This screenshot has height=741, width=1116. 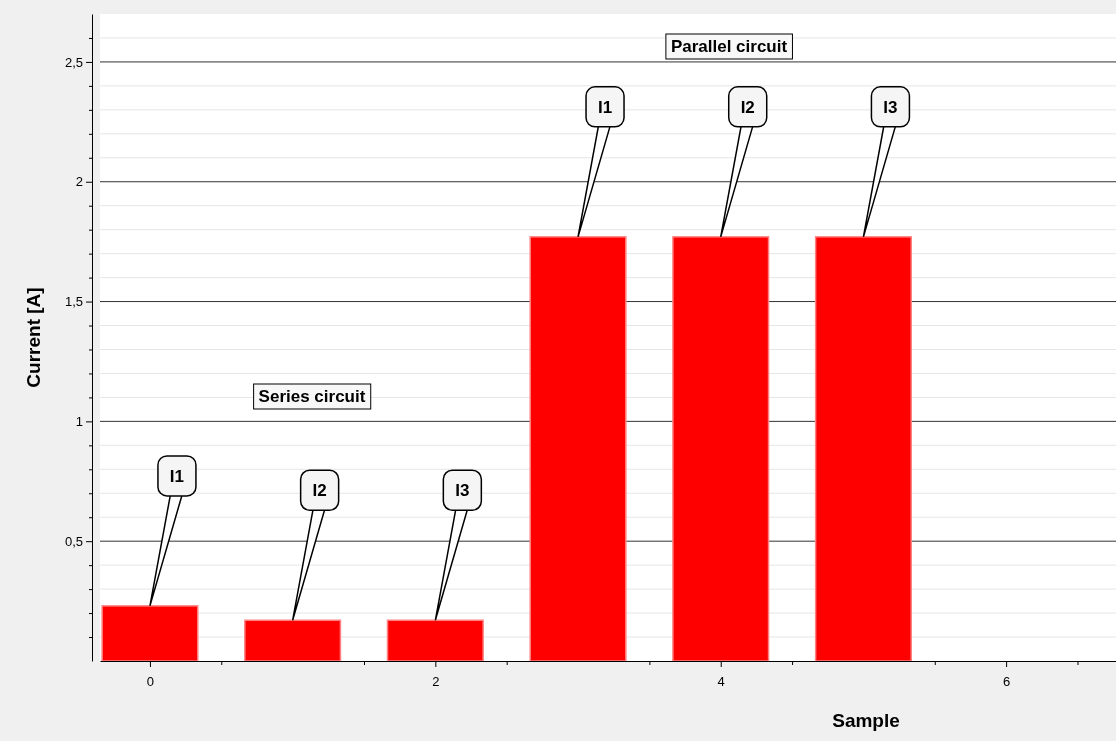 What do you see at coordinates (866, 720) in the screenshot?
I see `x-axis-title: Sample` at bounding box center [866, 720].